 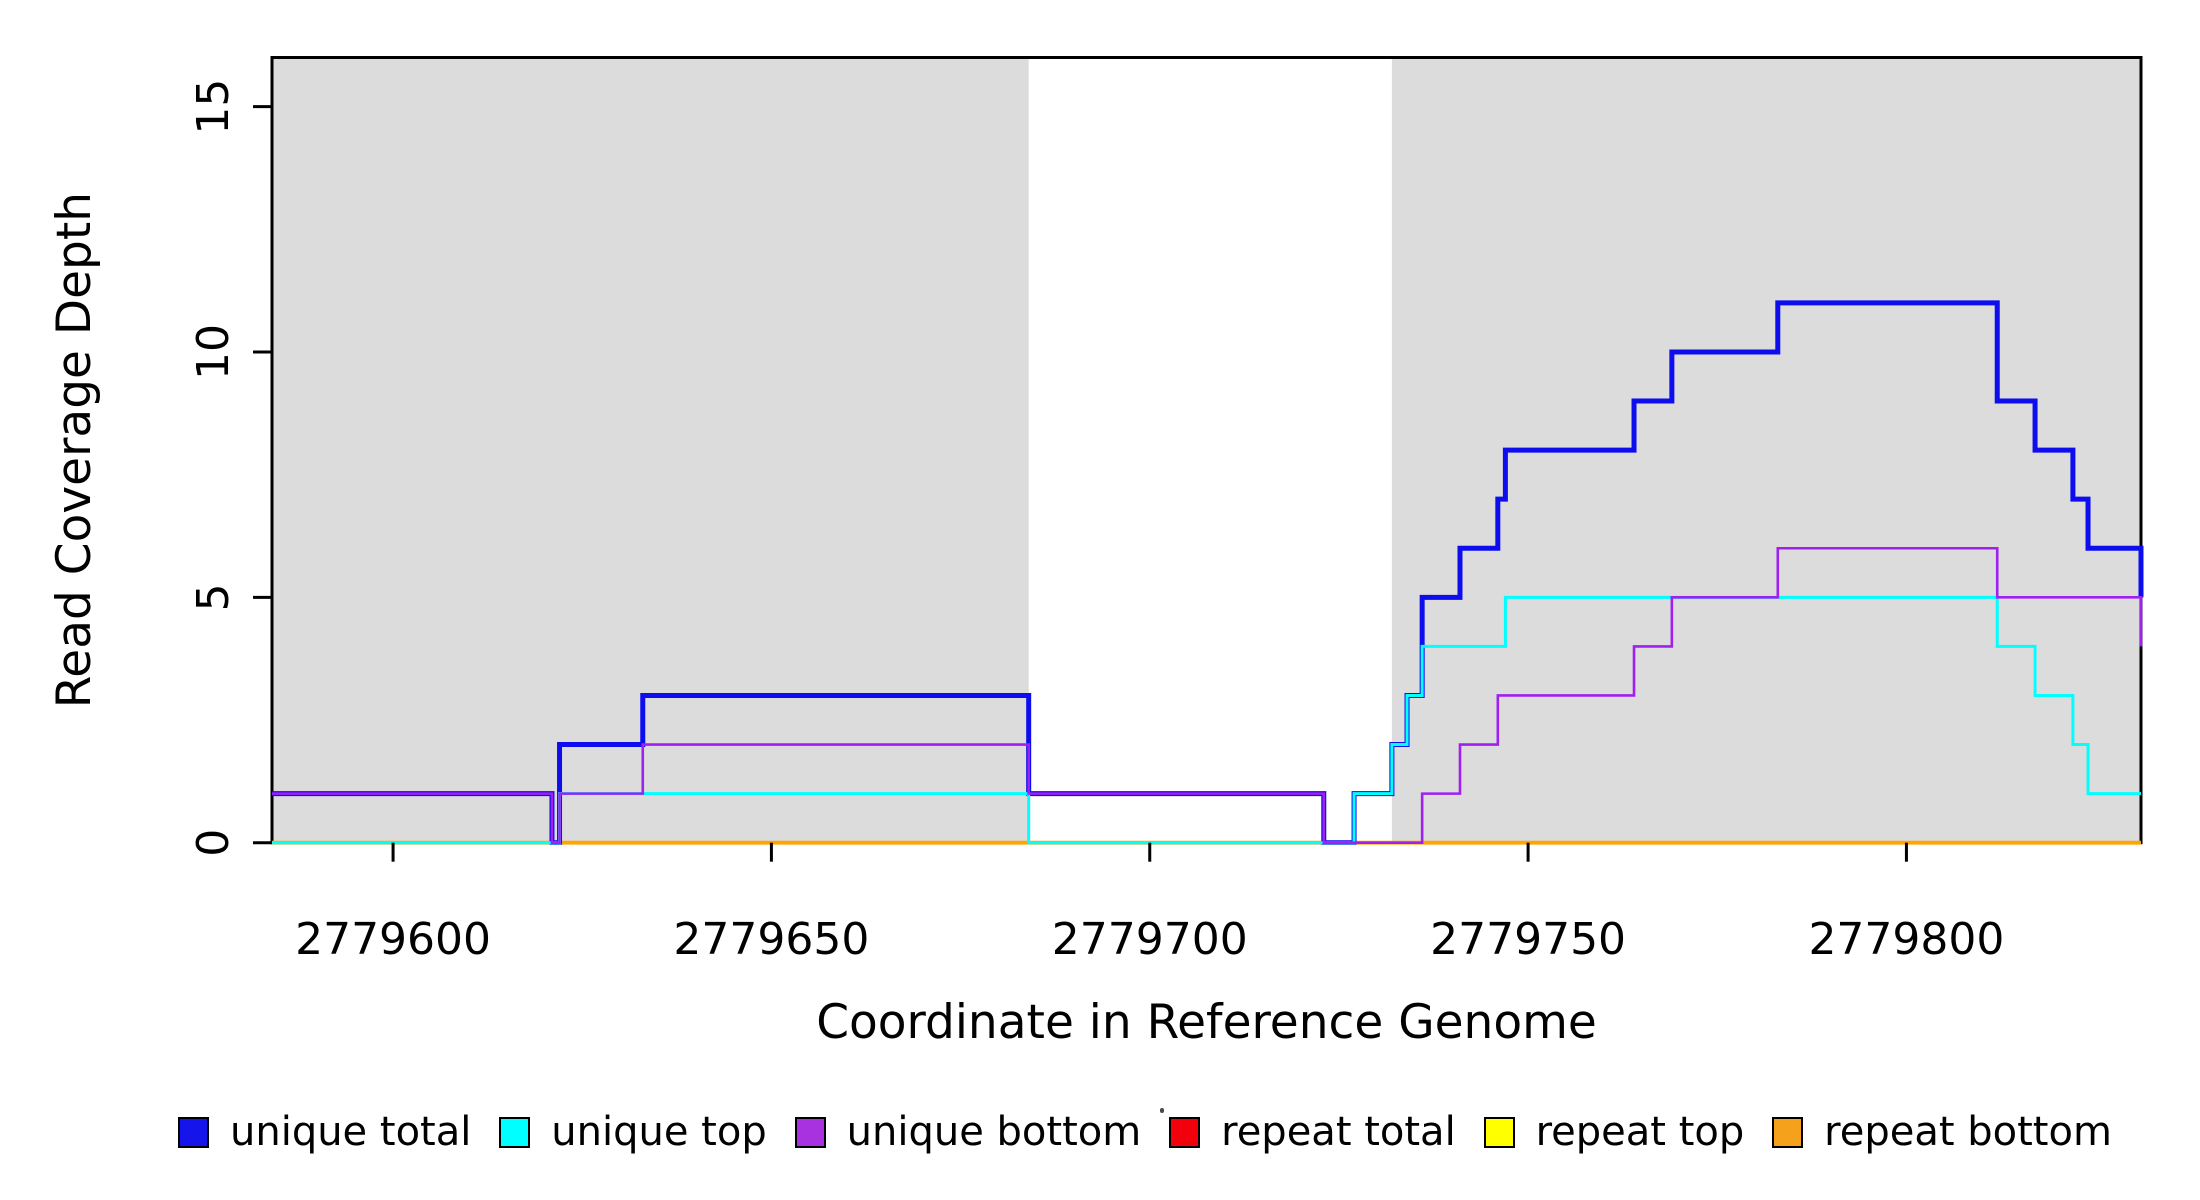 I want to click on legend-item-repeat-top: repeat top, so click(x=1614, y=1132).